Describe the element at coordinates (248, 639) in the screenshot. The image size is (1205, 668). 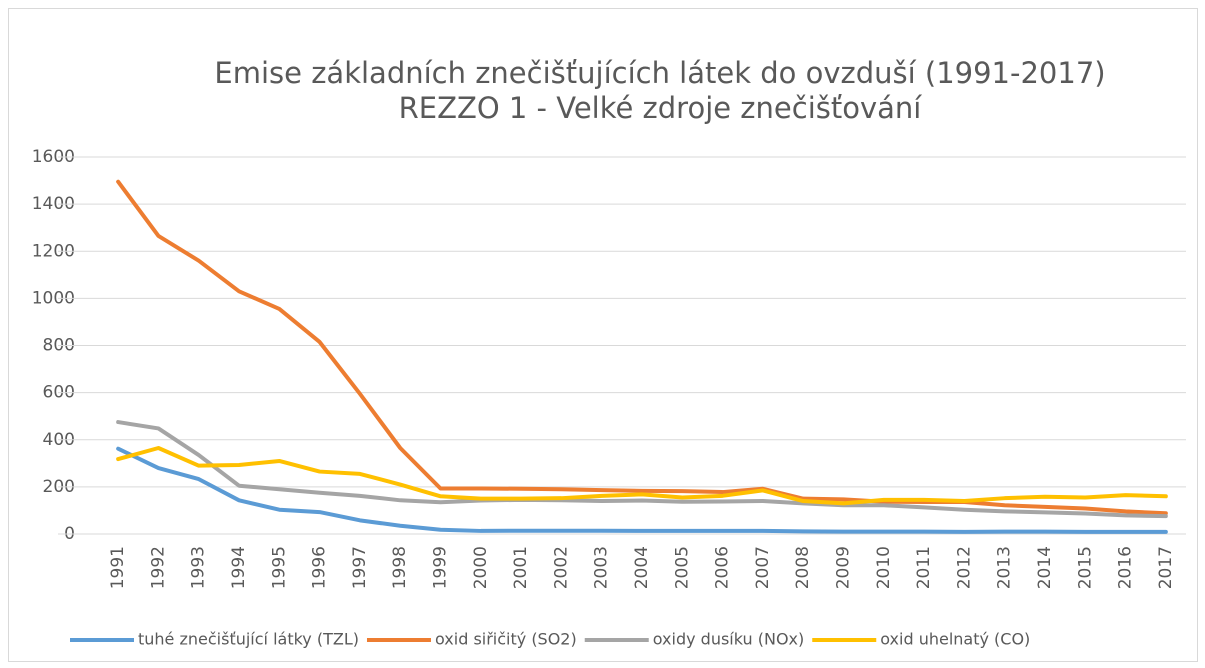
I see `legend-label: tuhé znečišťující látky (TZL)` at that location.